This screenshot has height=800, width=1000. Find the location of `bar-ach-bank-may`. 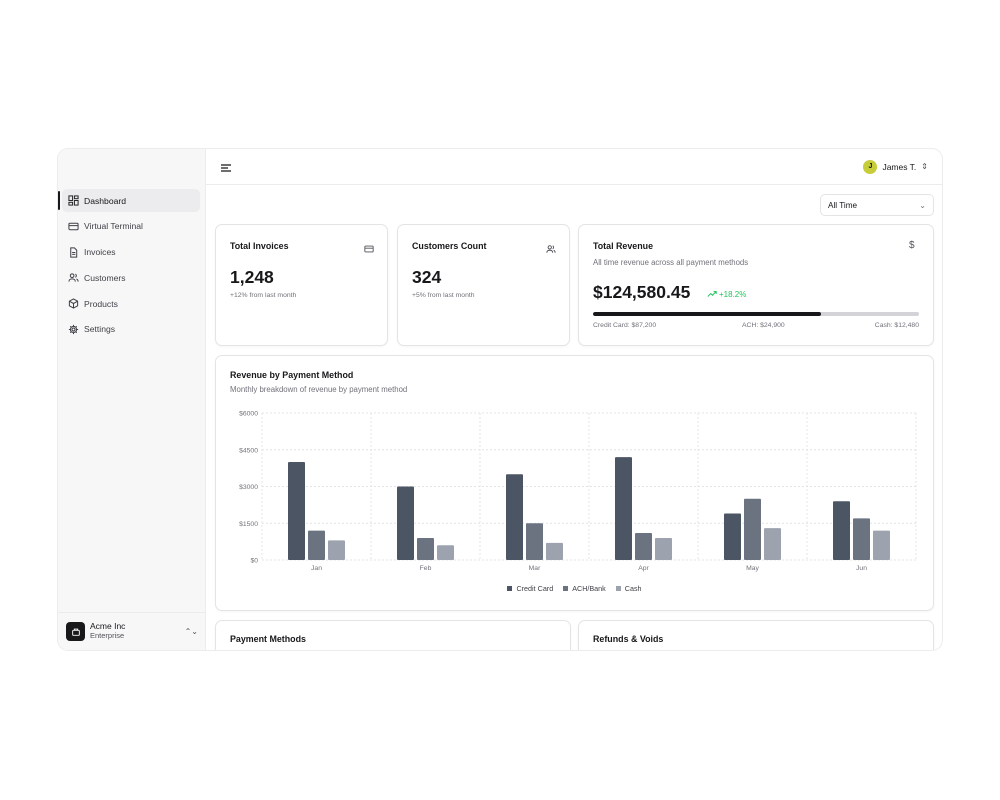

bar-ach-bank-may is located at coordinates (752, 529).